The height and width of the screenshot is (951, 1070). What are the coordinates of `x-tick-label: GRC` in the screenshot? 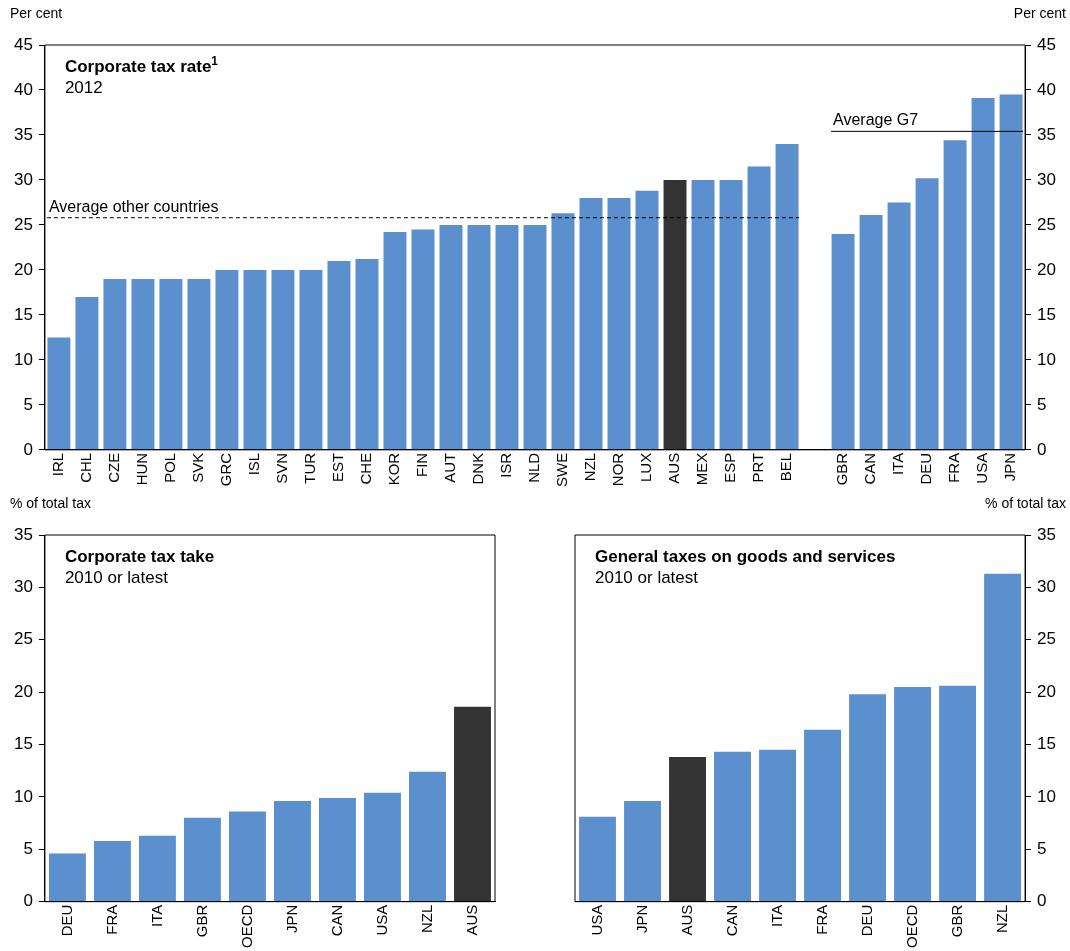 It's located at (226, 469).